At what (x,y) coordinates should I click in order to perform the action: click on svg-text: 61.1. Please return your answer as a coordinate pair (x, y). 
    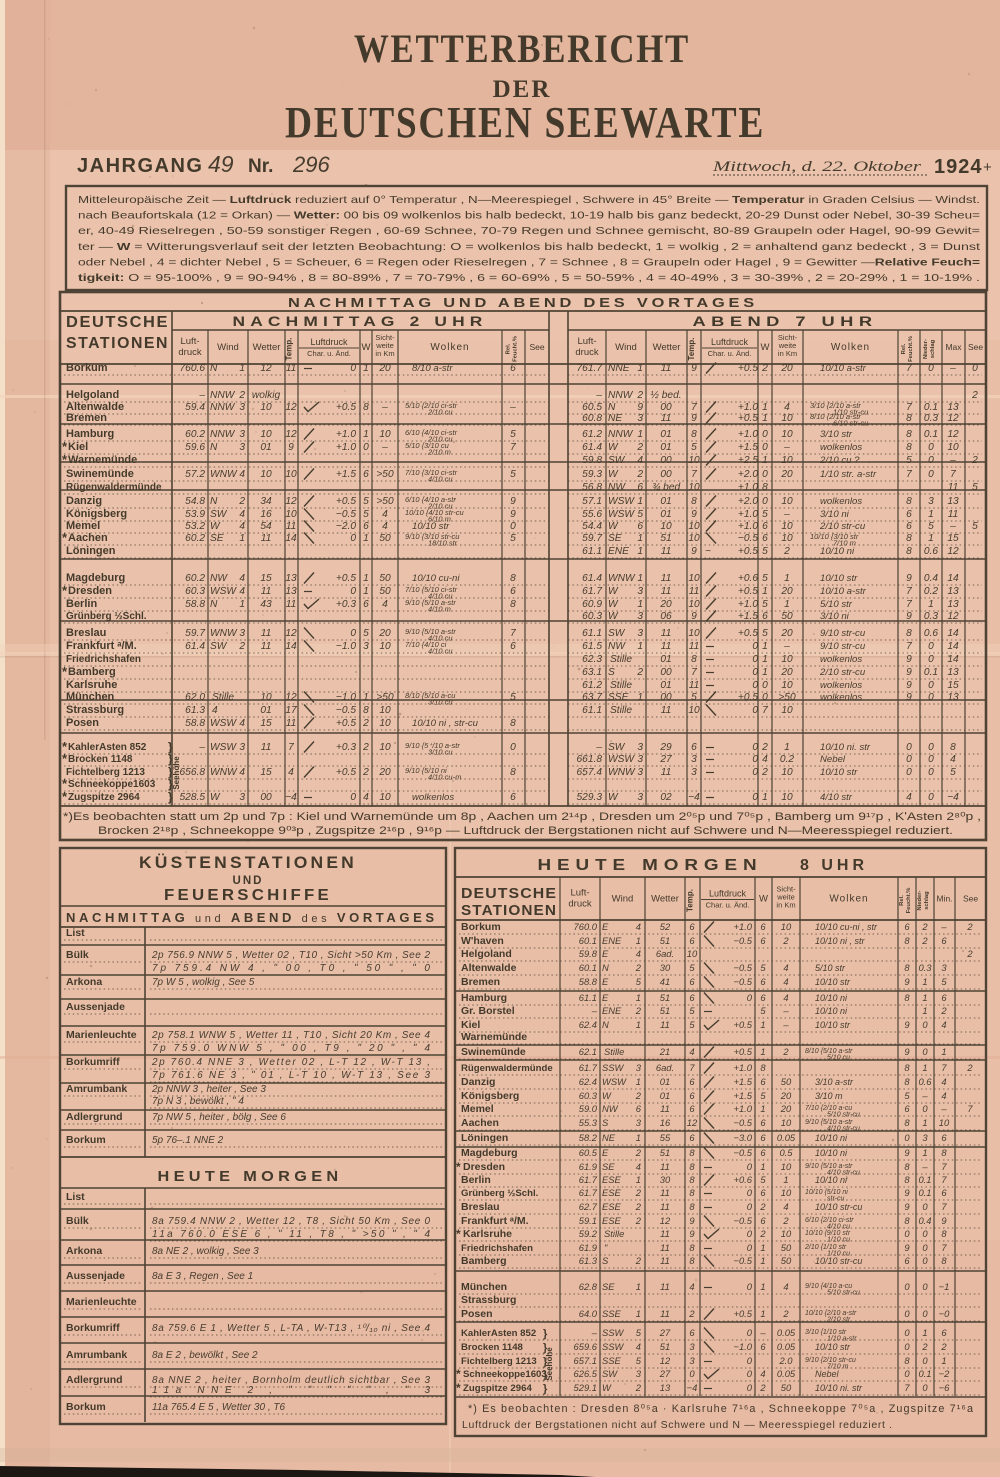
    Looking at the image, I should click on (592, 710).